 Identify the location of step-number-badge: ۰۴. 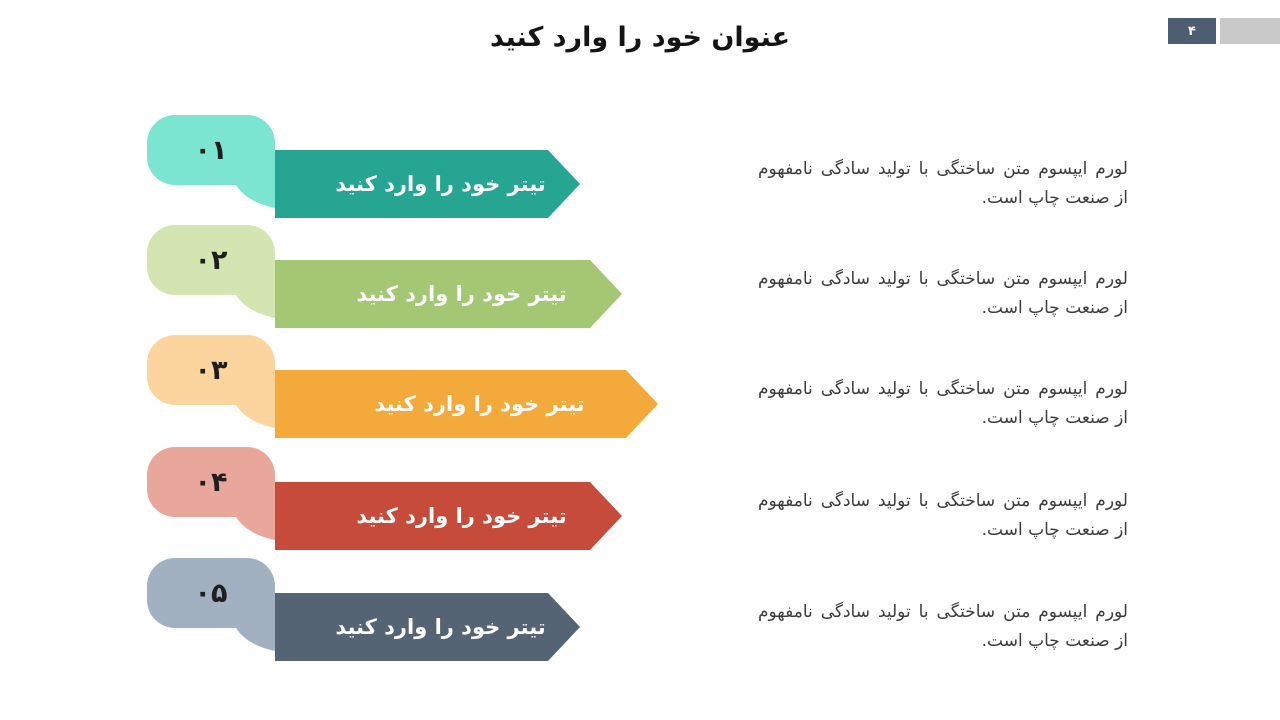
(211, 493).